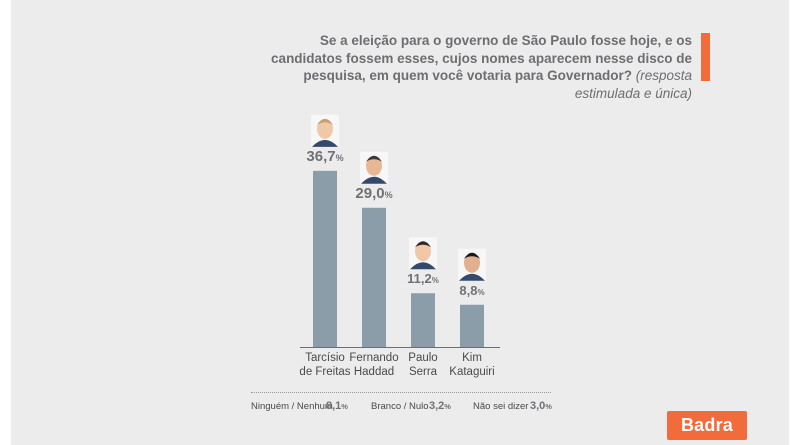 The image size is (800, 445). I want to click on value-label-4: 8,8%, so click(471, 290).